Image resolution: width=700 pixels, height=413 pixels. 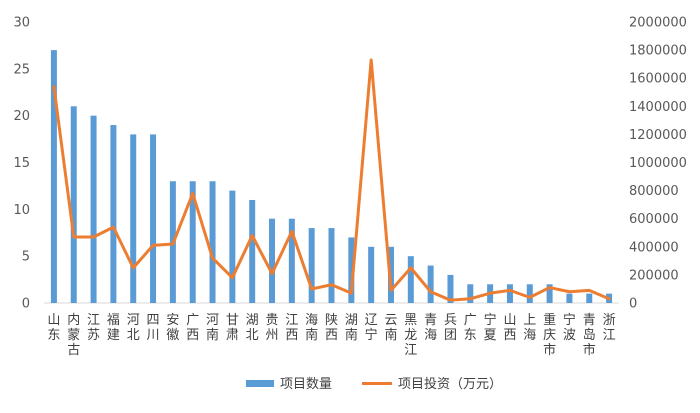 What do you see at coordinates (658, 79) in the screenshot?
I see `y-right-tick-label: 1600000` at bounding box center [658, 79].